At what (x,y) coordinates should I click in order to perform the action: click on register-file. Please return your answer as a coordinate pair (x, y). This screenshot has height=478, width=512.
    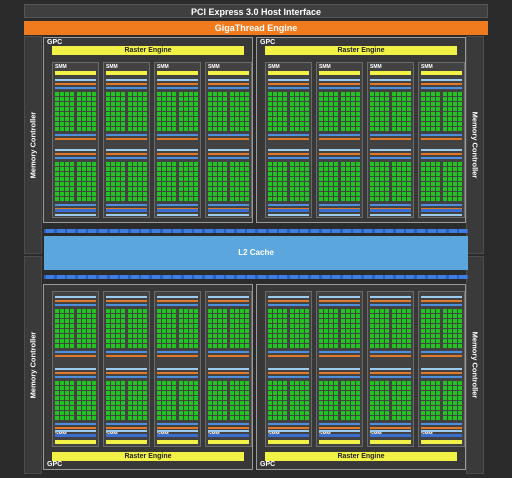
    Looking at the image, I should click on (75, 305).